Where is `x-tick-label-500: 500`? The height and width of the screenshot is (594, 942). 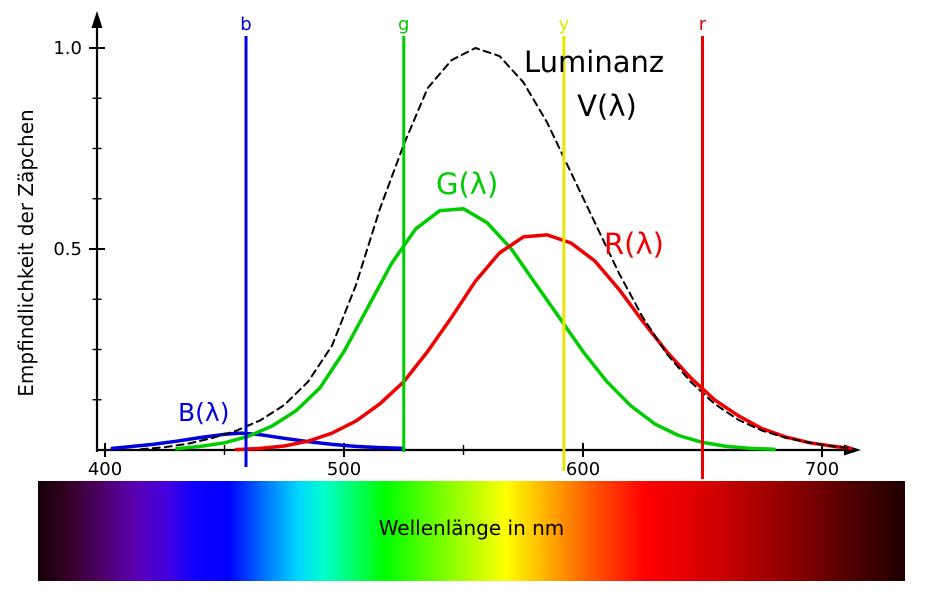 x-tick-label-500: 500 is located at coordinates (344, 469).